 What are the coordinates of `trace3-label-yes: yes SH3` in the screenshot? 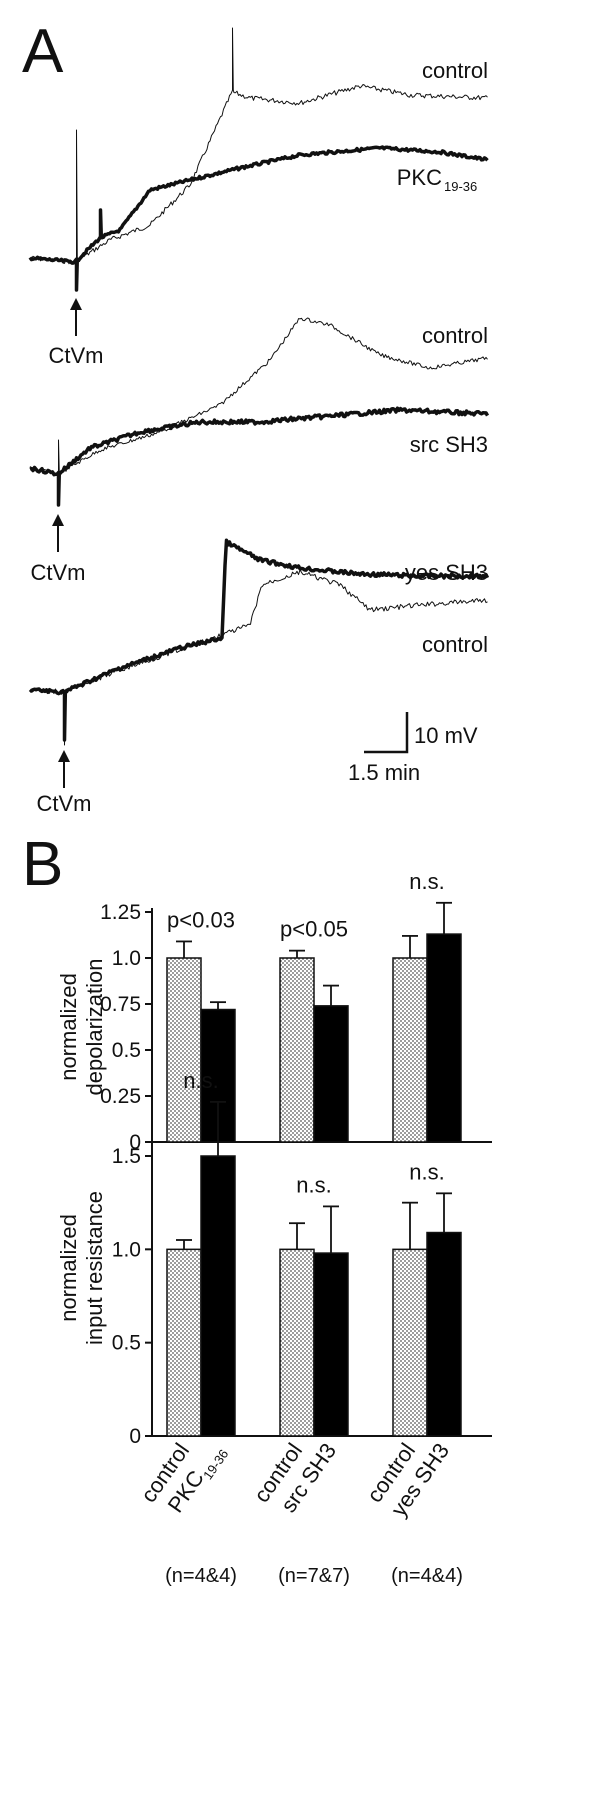 It's located at (446, 572).